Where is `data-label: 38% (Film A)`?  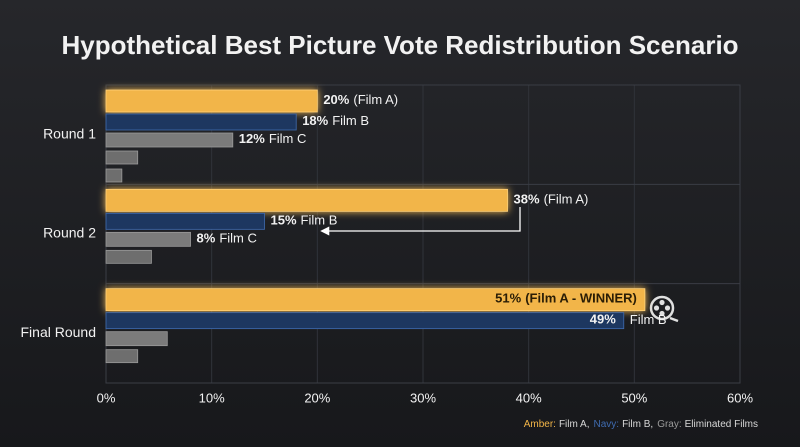
data-label: 38% (Film A) is located at coordinates (551, 199).